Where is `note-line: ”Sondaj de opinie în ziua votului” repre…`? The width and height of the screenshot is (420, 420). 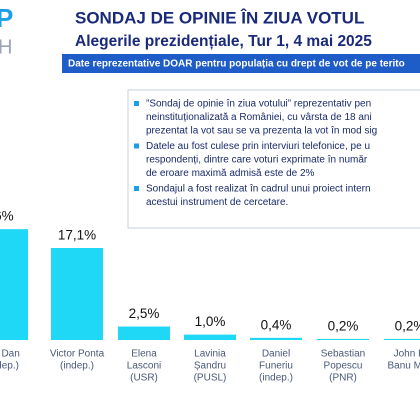
note-line: ”Sondaj de opinie în ziua votului” repre… is located at coordinates (258, 104).